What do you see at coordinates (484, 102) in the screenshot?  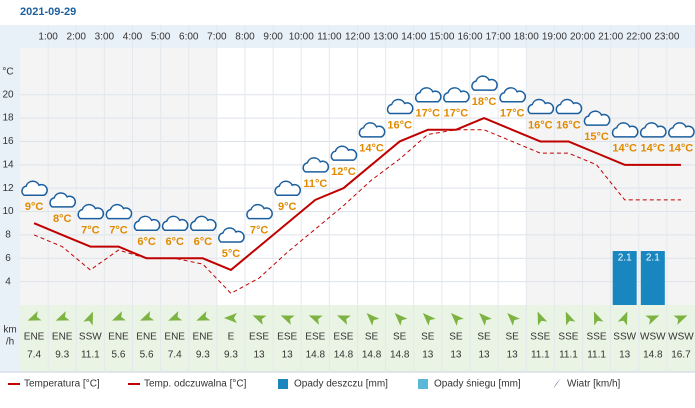 I see `temperature-label: 18°C` at bounding box center [484, 102].